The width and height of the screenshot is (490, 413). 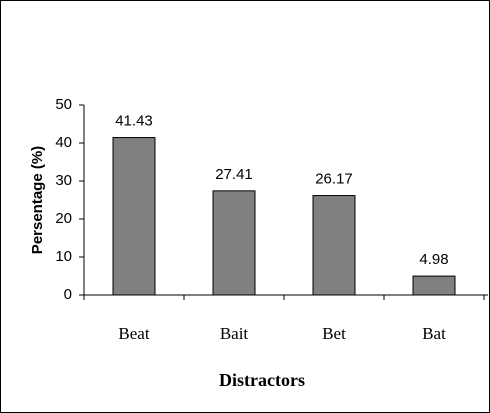 I want to click on x-tick-label: Bait, so click(x=234, y=333).